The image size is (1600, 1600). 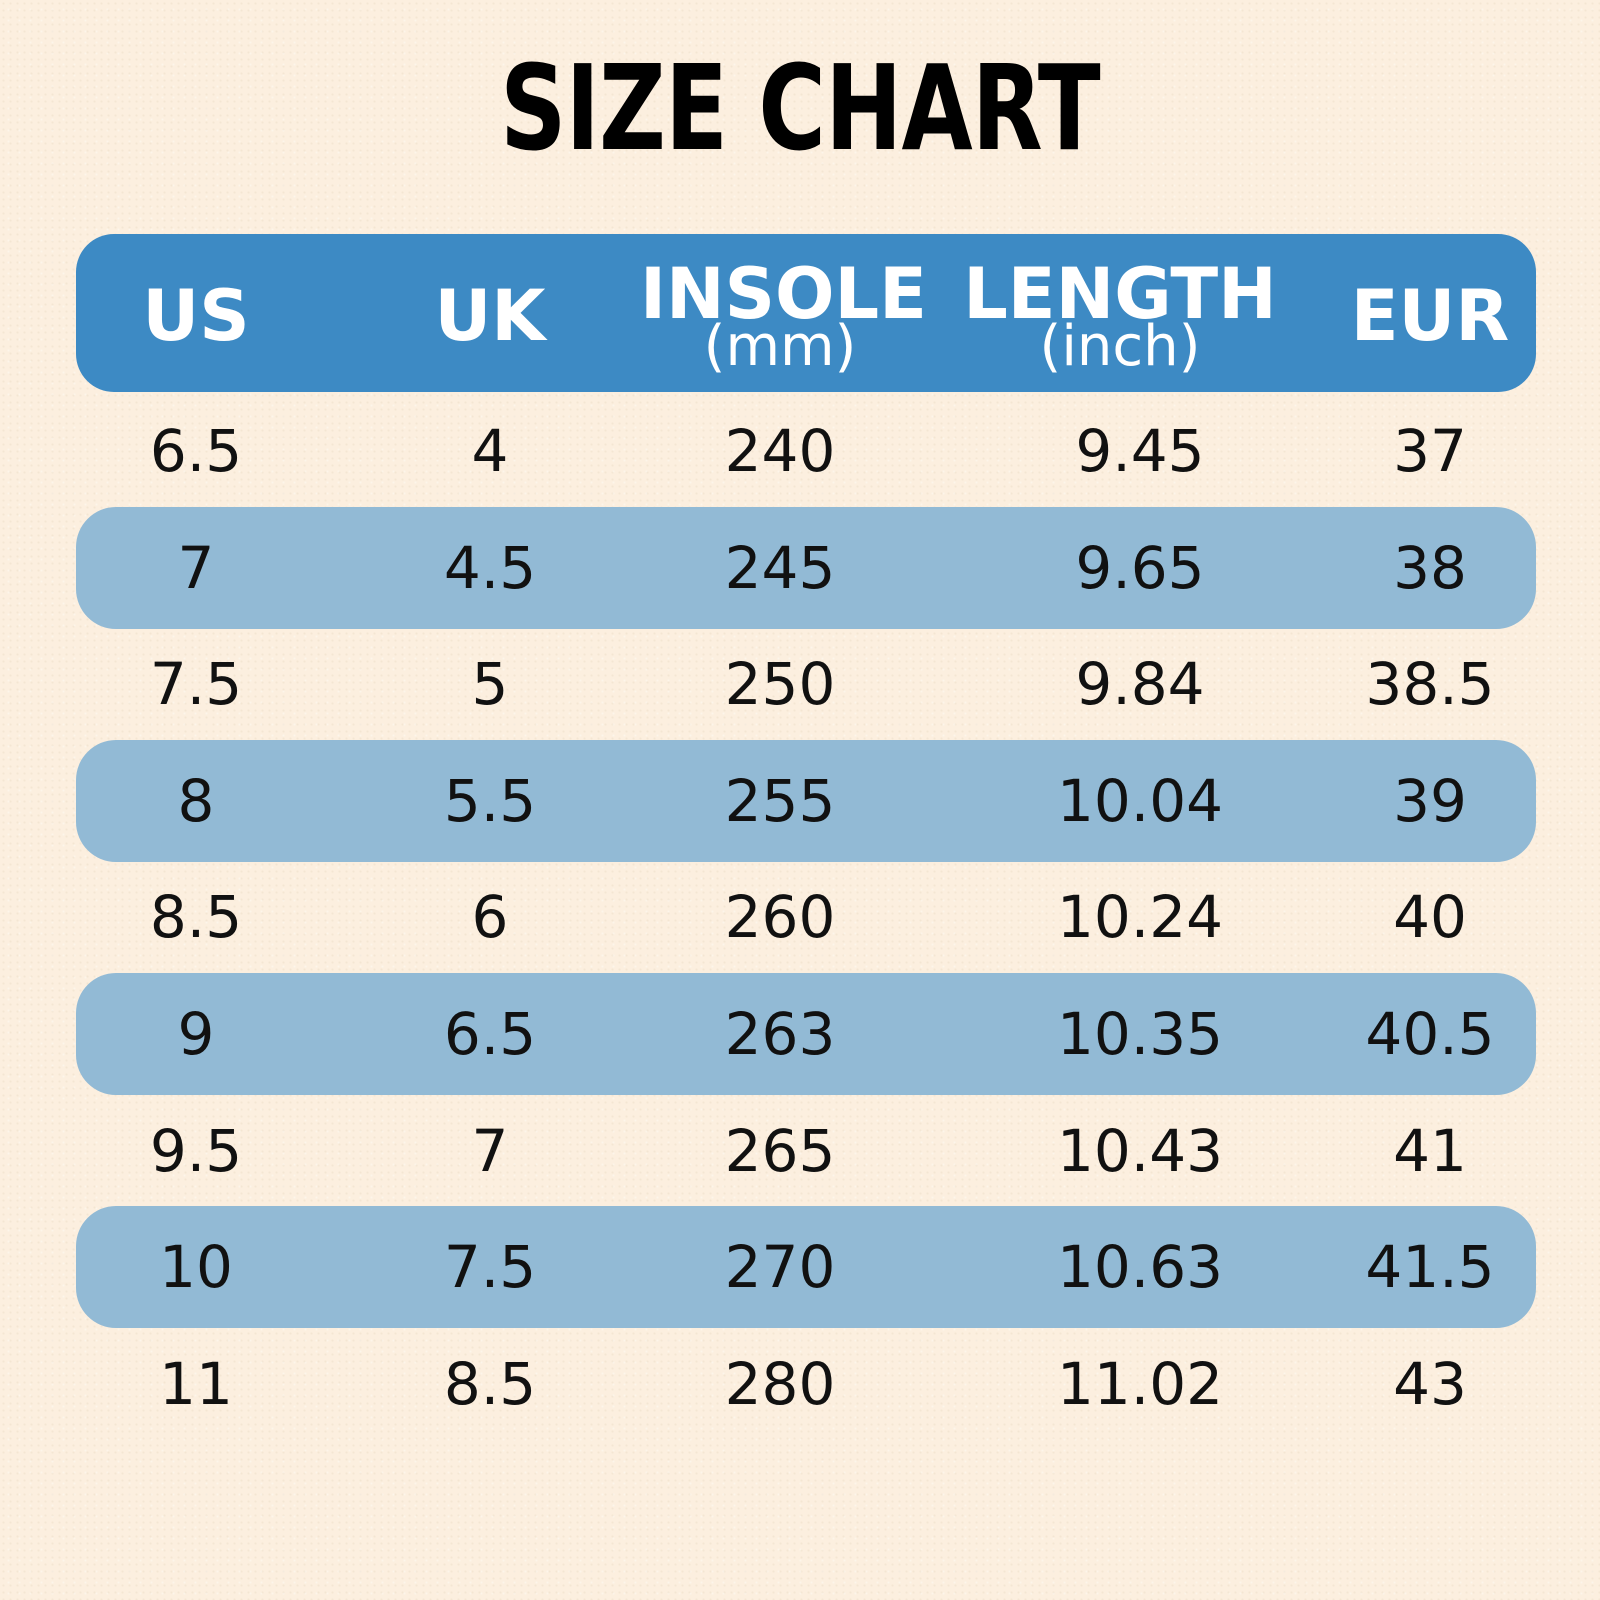 I want to click on header-uk: UK, so click(x=490, y=313).